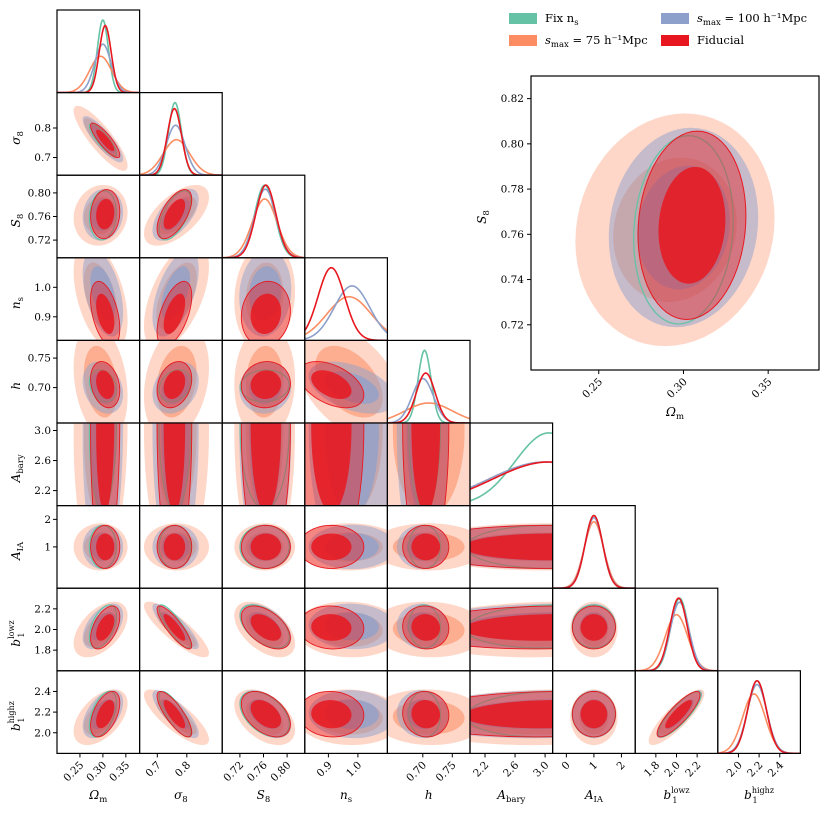  What do you see at coordinates (593, 629) in the screenshot?
I see `panel-AIA-b1l` at bounding box center [593, 629].